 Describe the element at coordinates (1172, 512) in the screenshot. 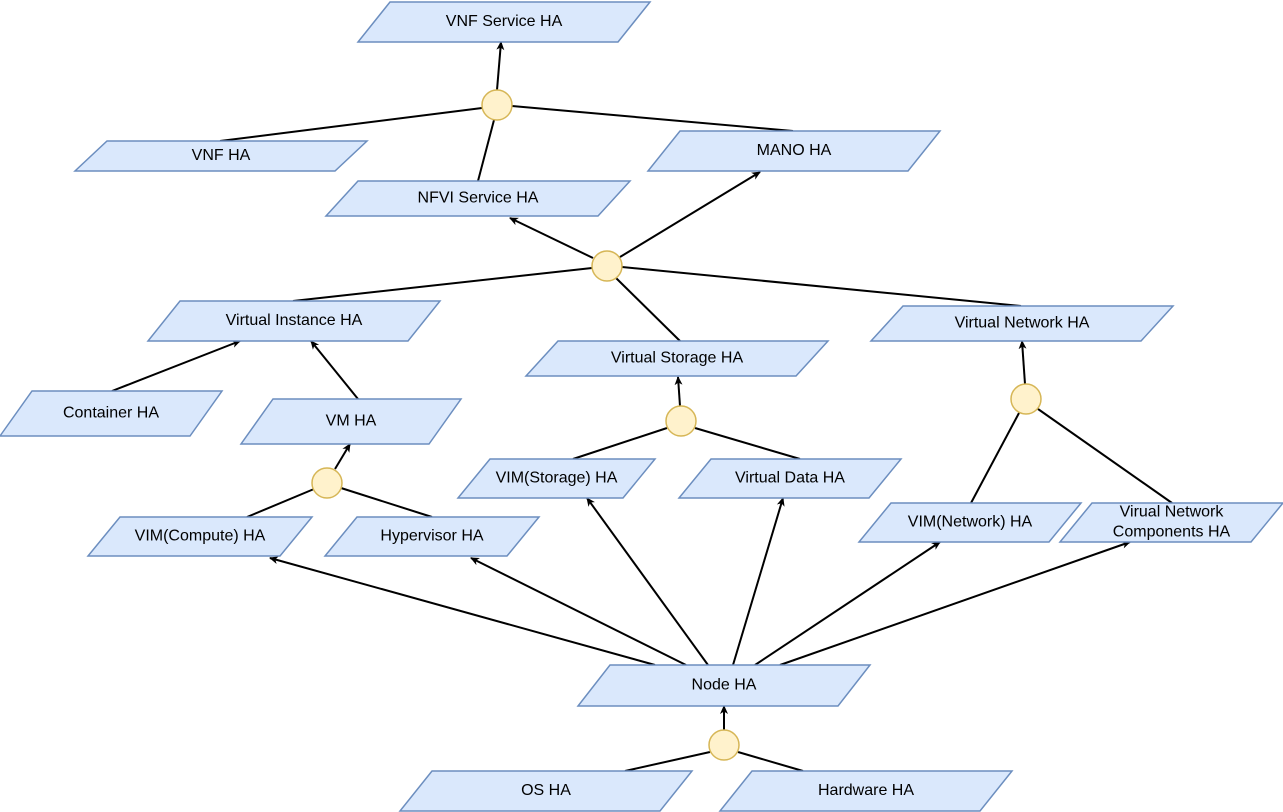

I see `node-label: Virual Network` at that location.